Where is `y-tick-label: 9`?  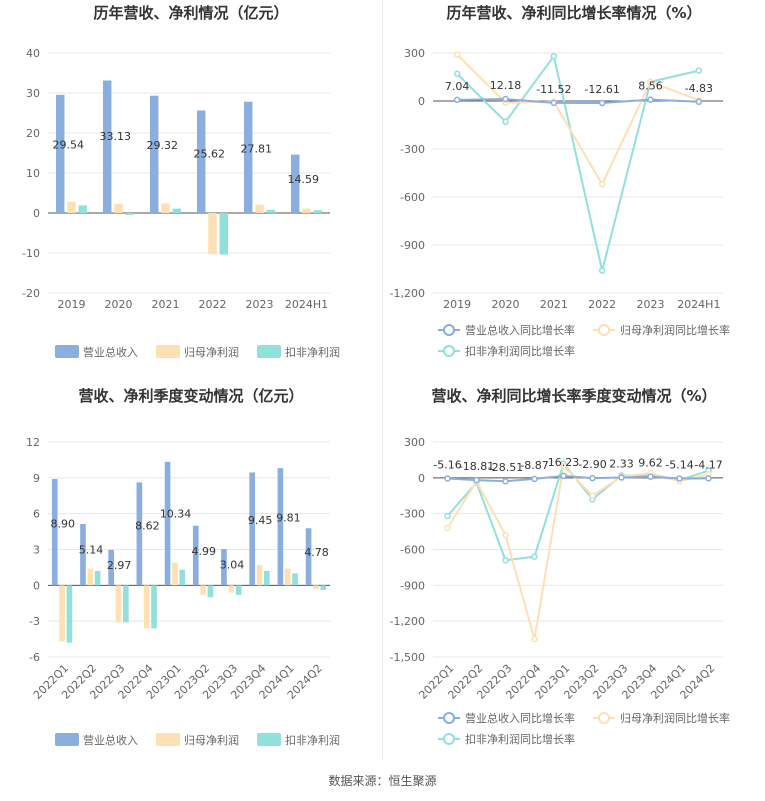 y-tick-label: 9 is located at coordinates (36, 478).